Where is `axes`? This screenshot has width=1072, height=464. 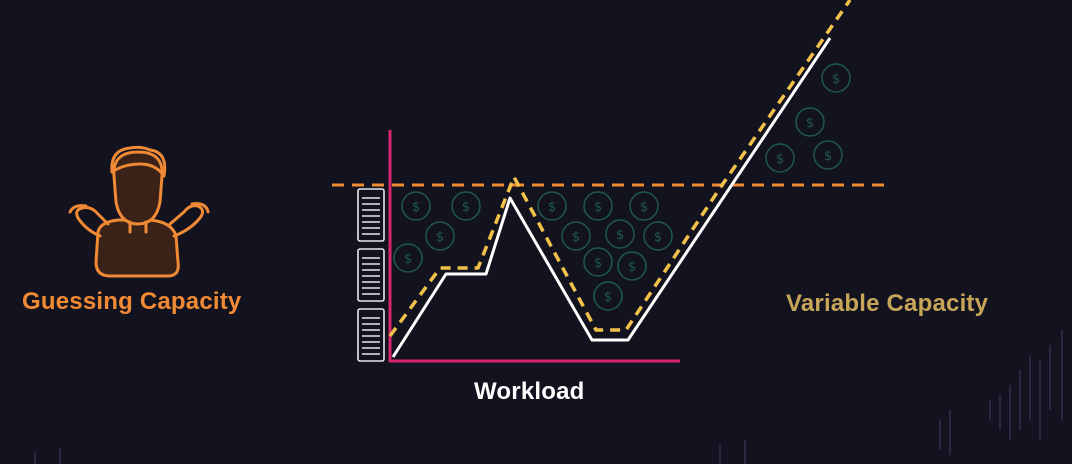
axes is located at coordinates (534, 246).